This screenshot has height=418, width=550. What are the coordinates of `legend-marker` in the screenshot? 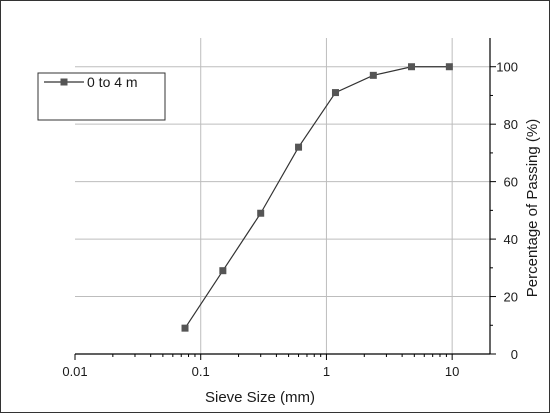 It's located at (64, 82).